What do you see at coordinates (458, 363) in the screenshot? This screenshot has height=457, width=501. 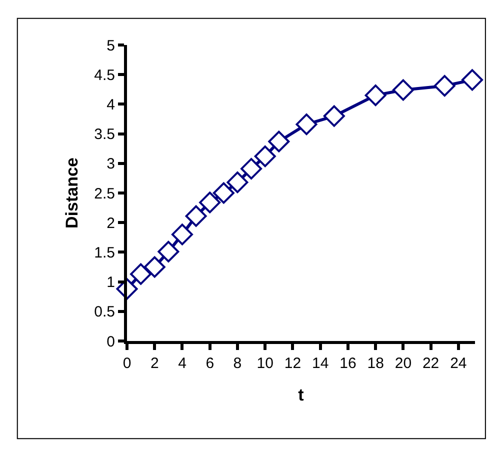 I see `x-tick-label: 24` at bounding box center [458, 363].